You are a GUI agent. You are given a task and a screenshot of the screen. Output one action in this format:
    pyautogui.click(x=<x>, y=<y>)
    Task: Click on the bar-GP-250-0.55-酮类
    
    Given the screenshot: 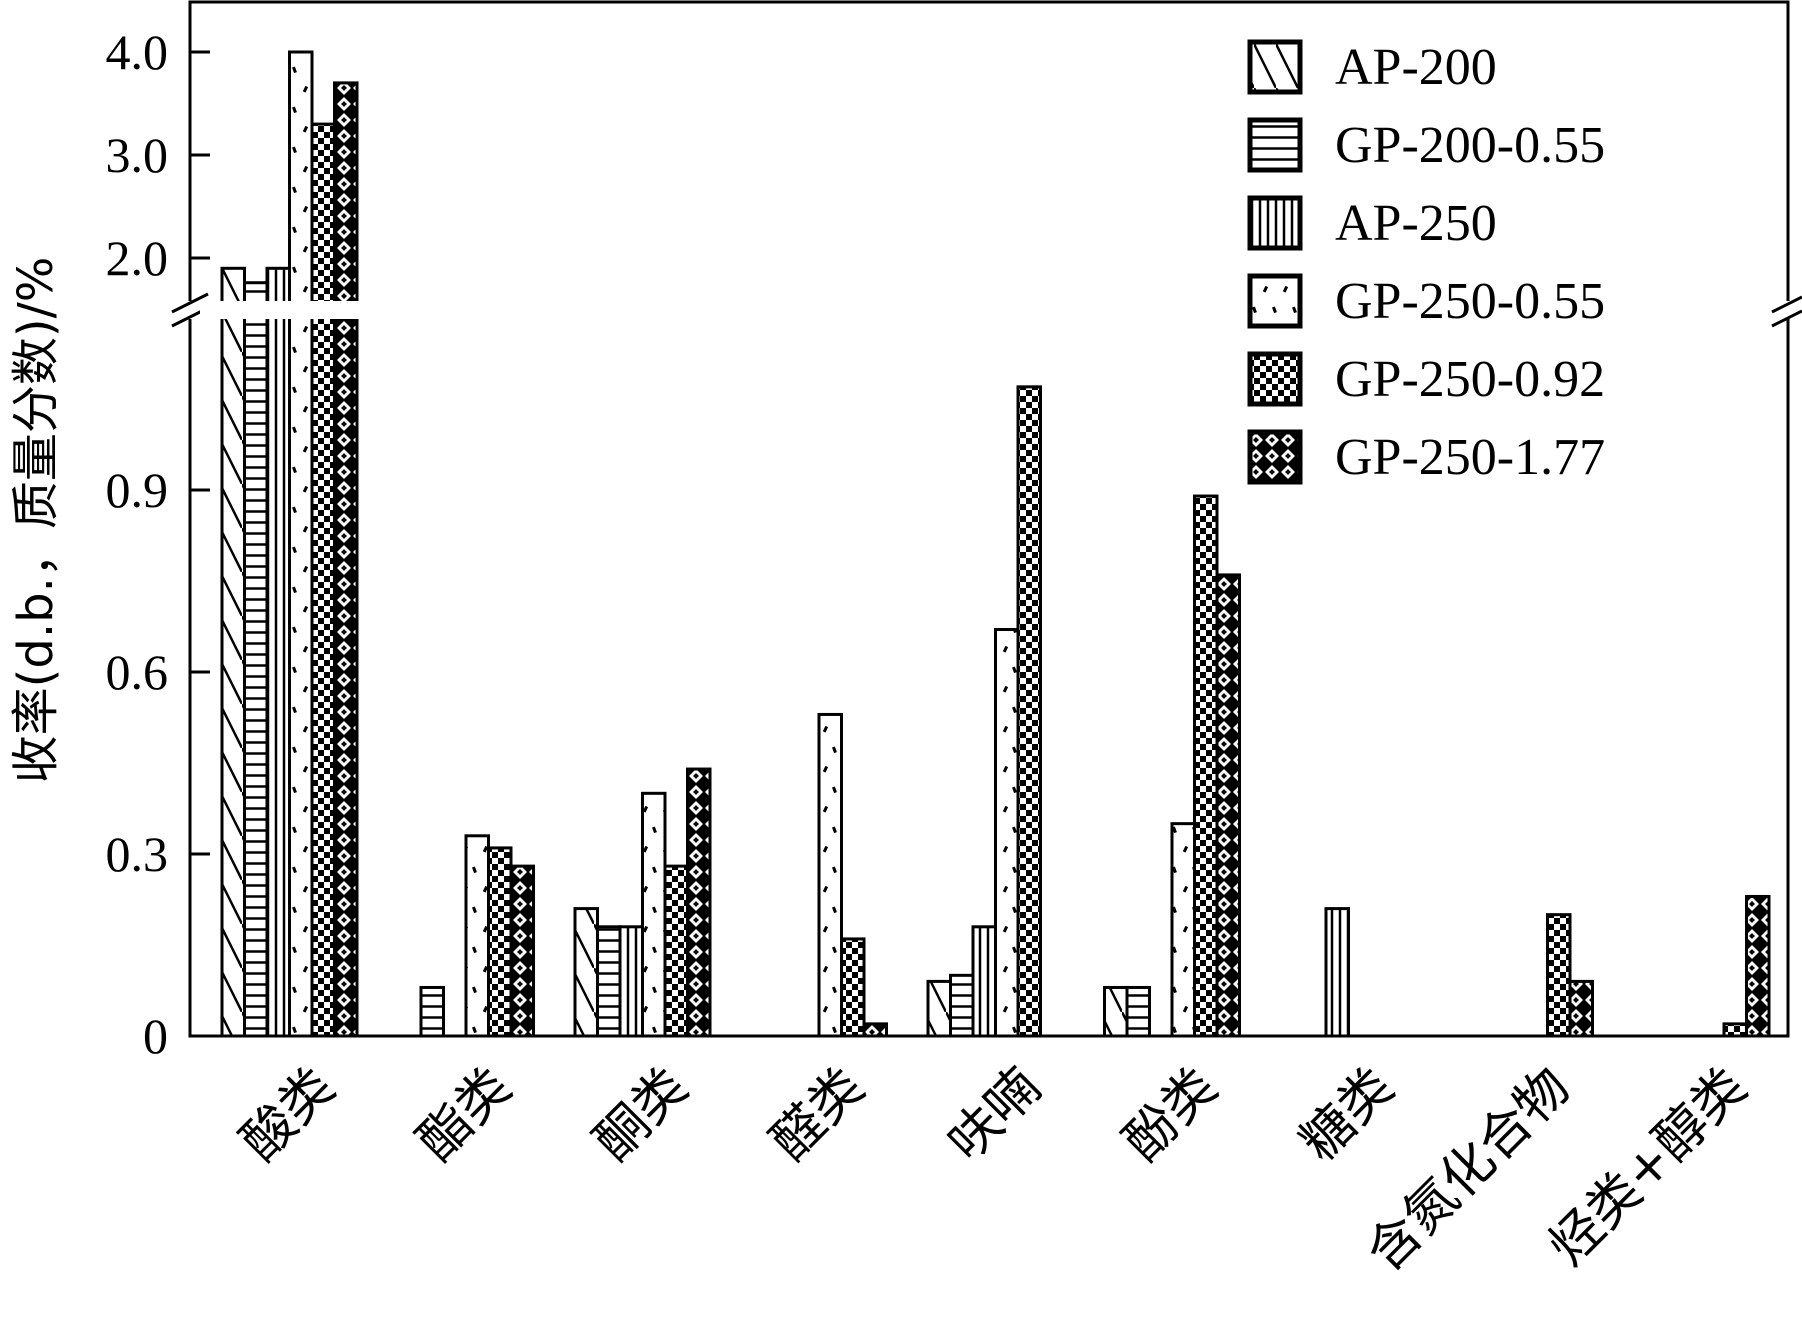 What is the action you would take?
    pyautogui.click(x=654, y=914)
    